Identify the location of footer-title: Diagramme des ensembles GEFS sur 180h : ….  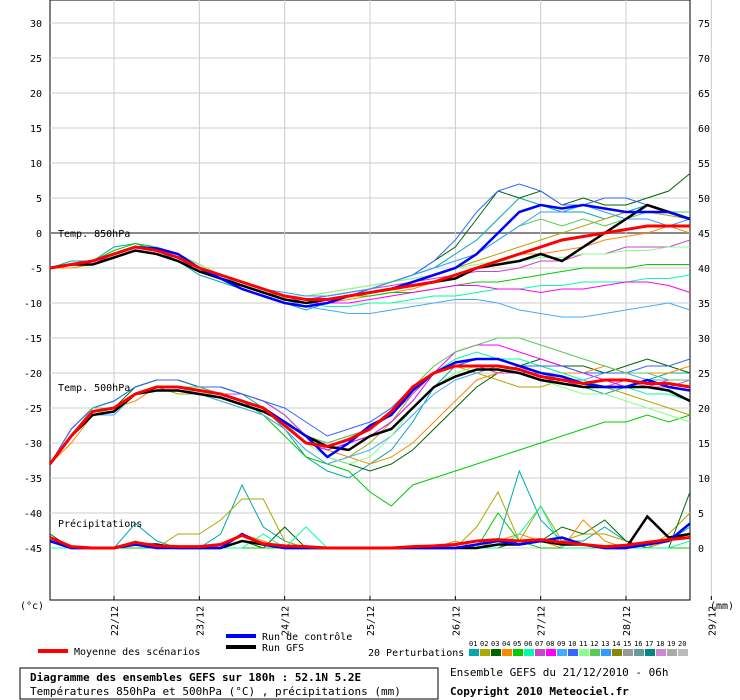
(195, 677).